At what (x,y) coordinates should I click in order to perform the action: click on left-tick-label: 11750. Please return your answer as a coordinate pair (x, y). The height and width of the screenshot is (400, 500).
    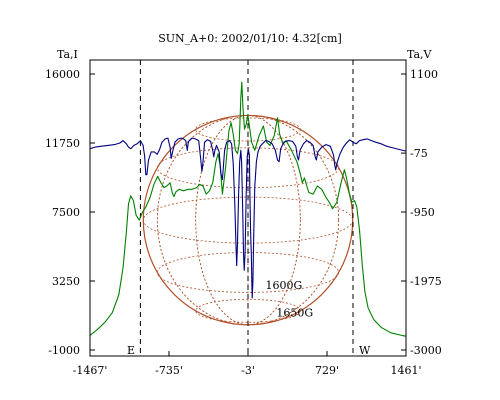
    Looking at the image, I should click on (62, 143).